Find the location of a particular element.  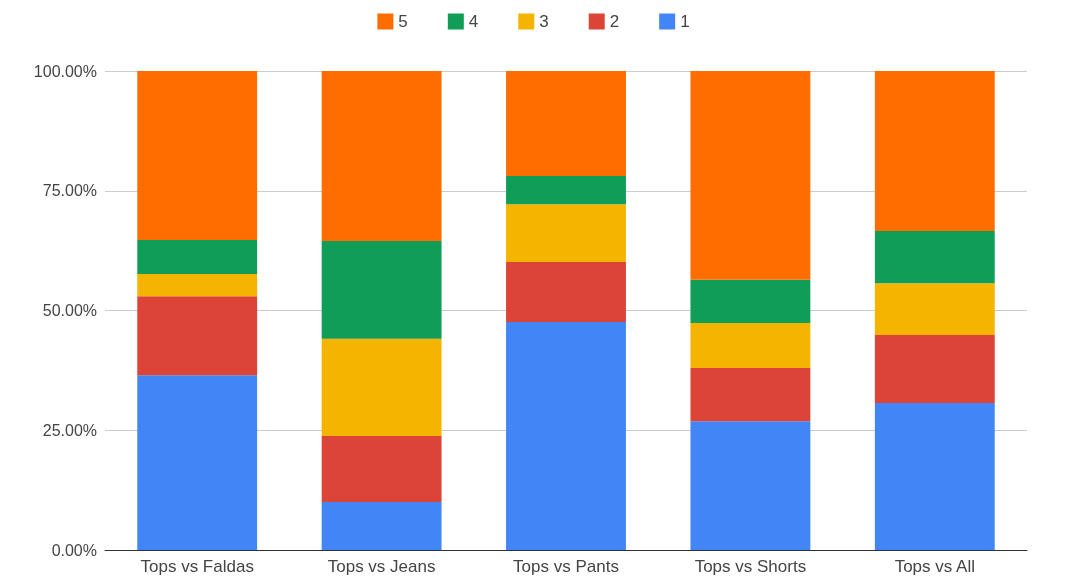

y-tick-label: 50.00% is located at coordinates (69, 310).